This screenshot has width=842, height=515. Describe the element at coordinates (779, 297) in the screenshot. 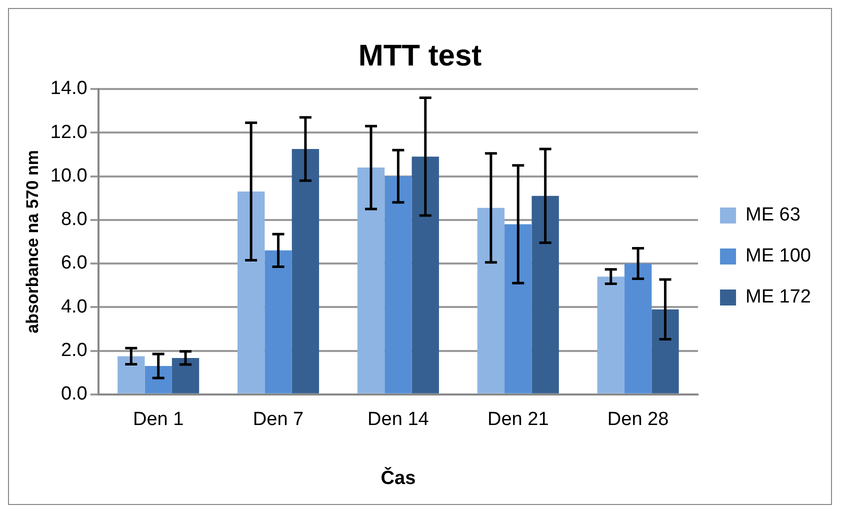

I see `legend-label: ME 172` at that location.